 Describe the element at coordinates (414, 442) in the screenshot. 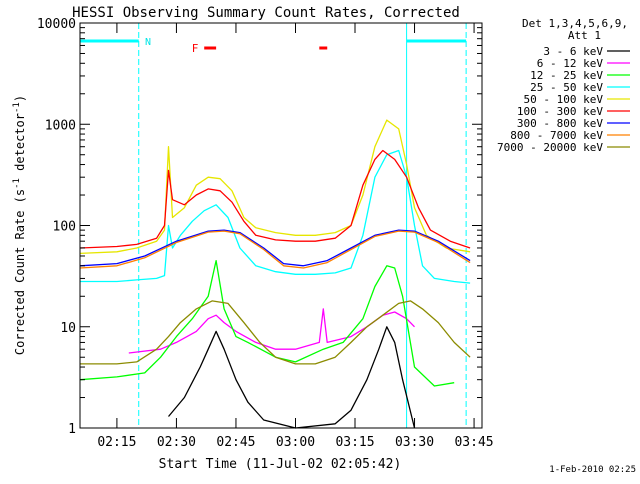

I see `x-tick-label-5: 03:30` at that location.